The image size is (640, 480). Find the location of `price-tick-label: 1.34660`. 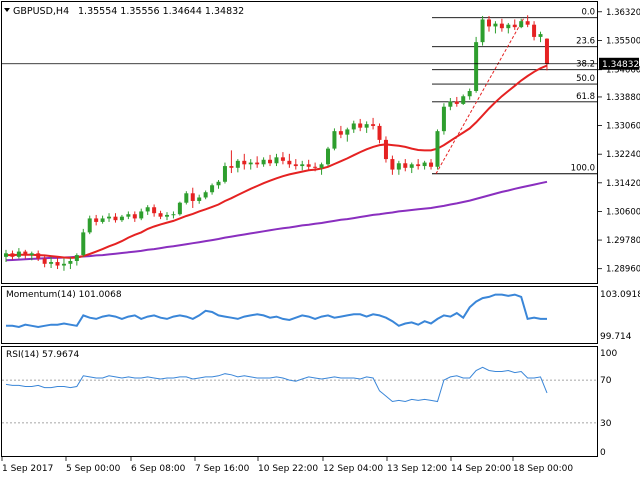

price-tick-label: 1.34660 is located at coordinates (623, 71).